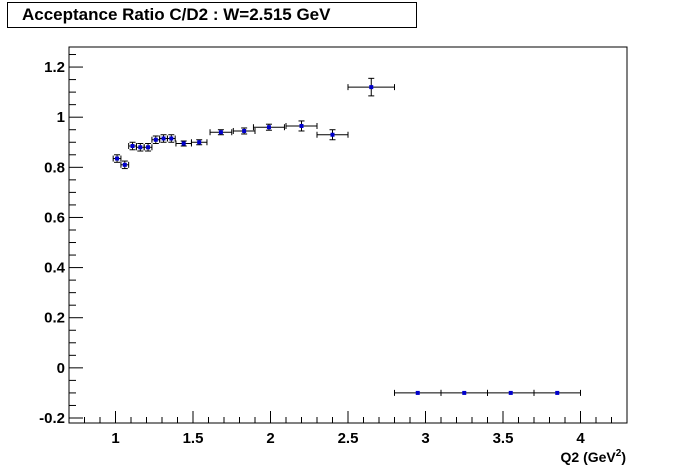  I want to click on y-tick-label: 0.2, so click(54, 318).